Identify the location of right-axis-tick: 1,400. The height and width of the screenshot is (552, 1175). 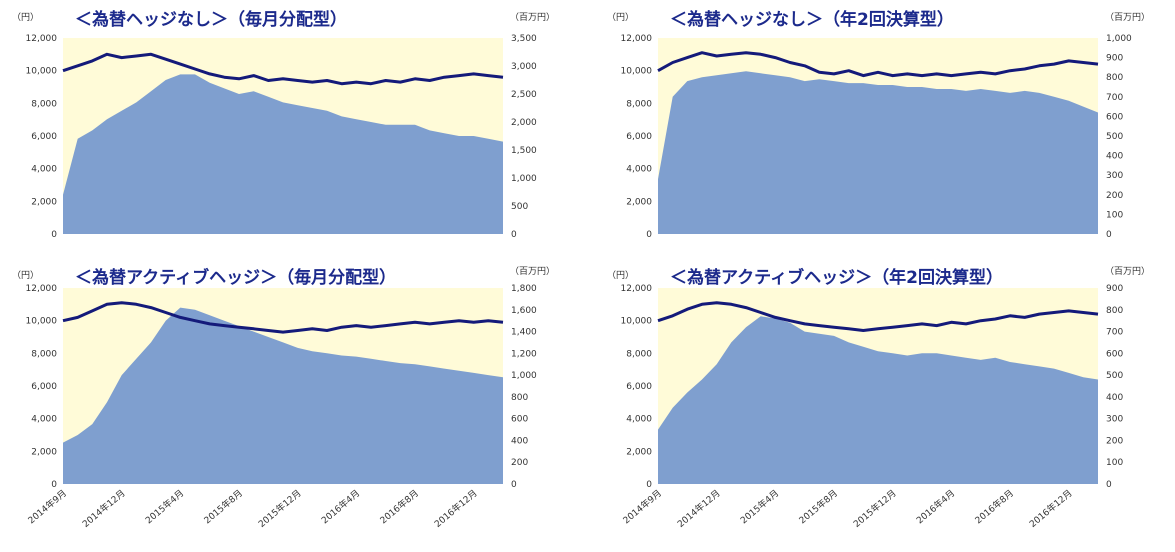
(524, 333).